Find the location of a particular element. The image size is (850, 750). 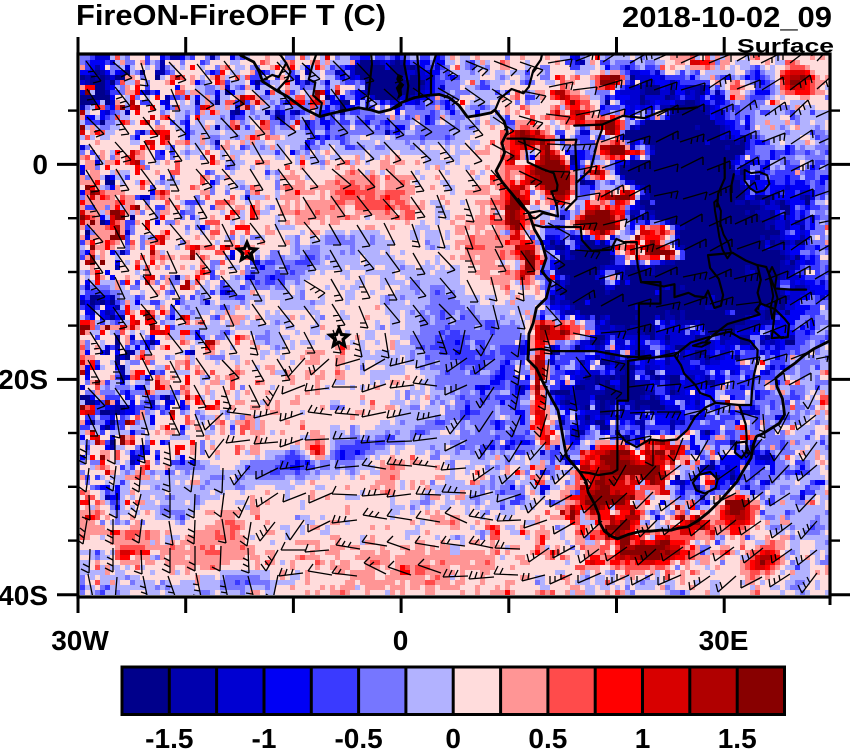

svg-text: 40S is located at coordinates (24, 595).